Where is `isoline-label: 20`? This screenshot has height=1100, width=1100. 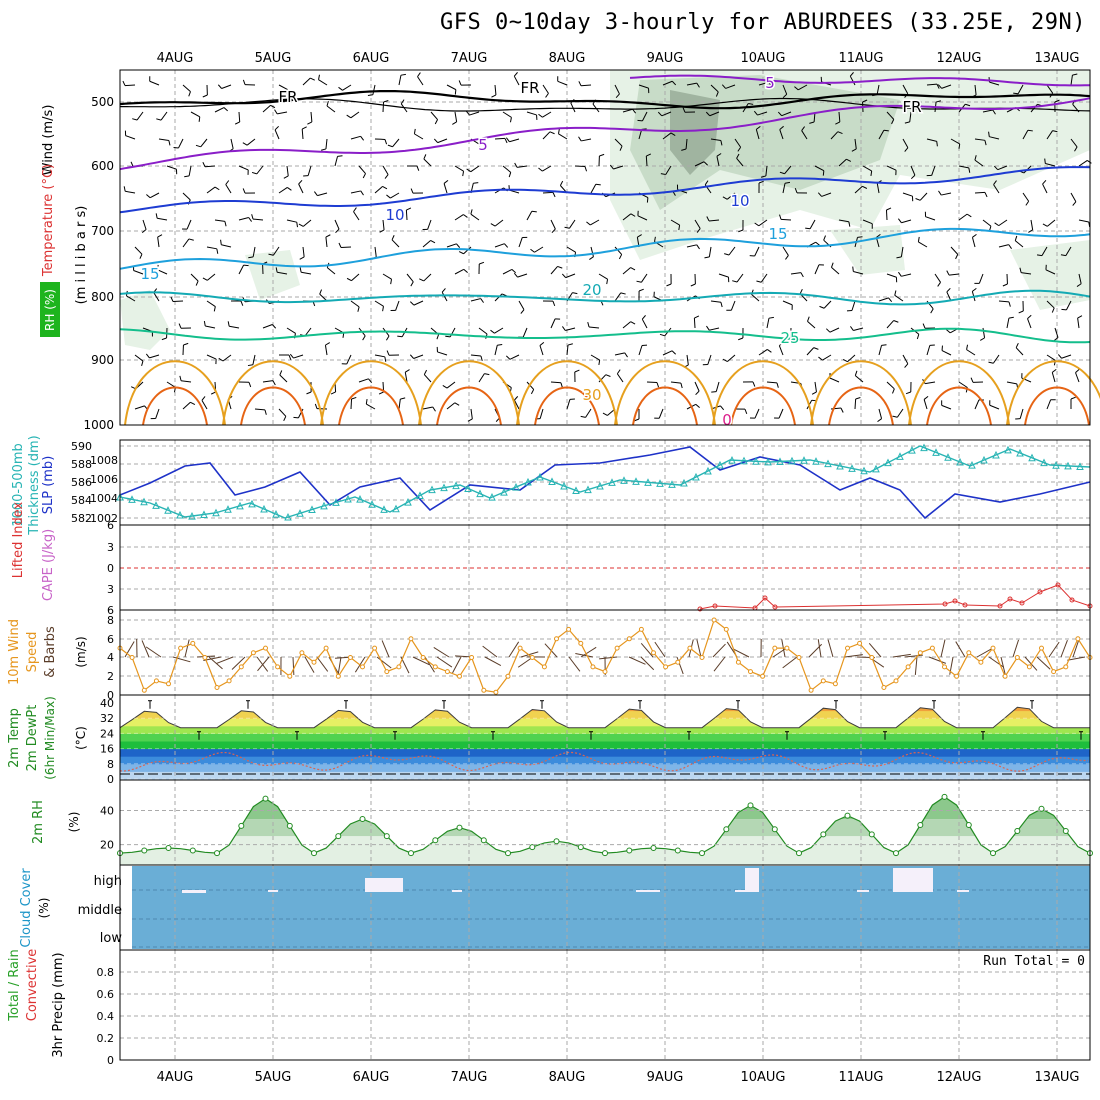 isoline-label: 20 is located at coordinates (591, 290).